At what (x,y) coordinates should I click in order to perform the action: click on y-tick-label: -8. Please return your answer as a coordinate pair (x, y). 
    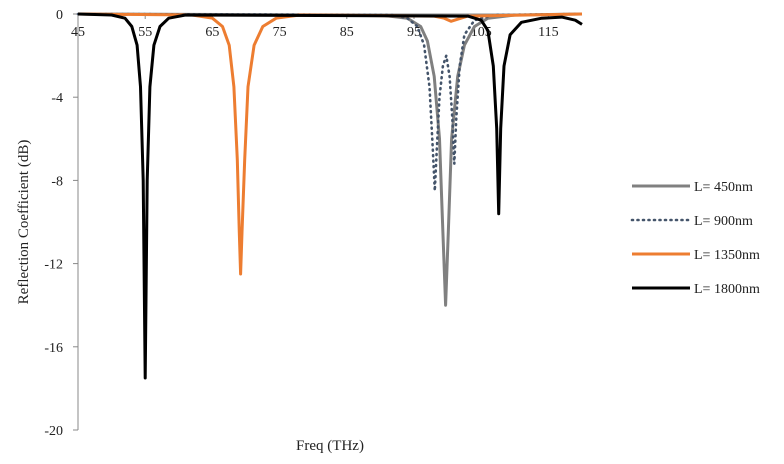
    Looking at the image, I should click on (57, 181).